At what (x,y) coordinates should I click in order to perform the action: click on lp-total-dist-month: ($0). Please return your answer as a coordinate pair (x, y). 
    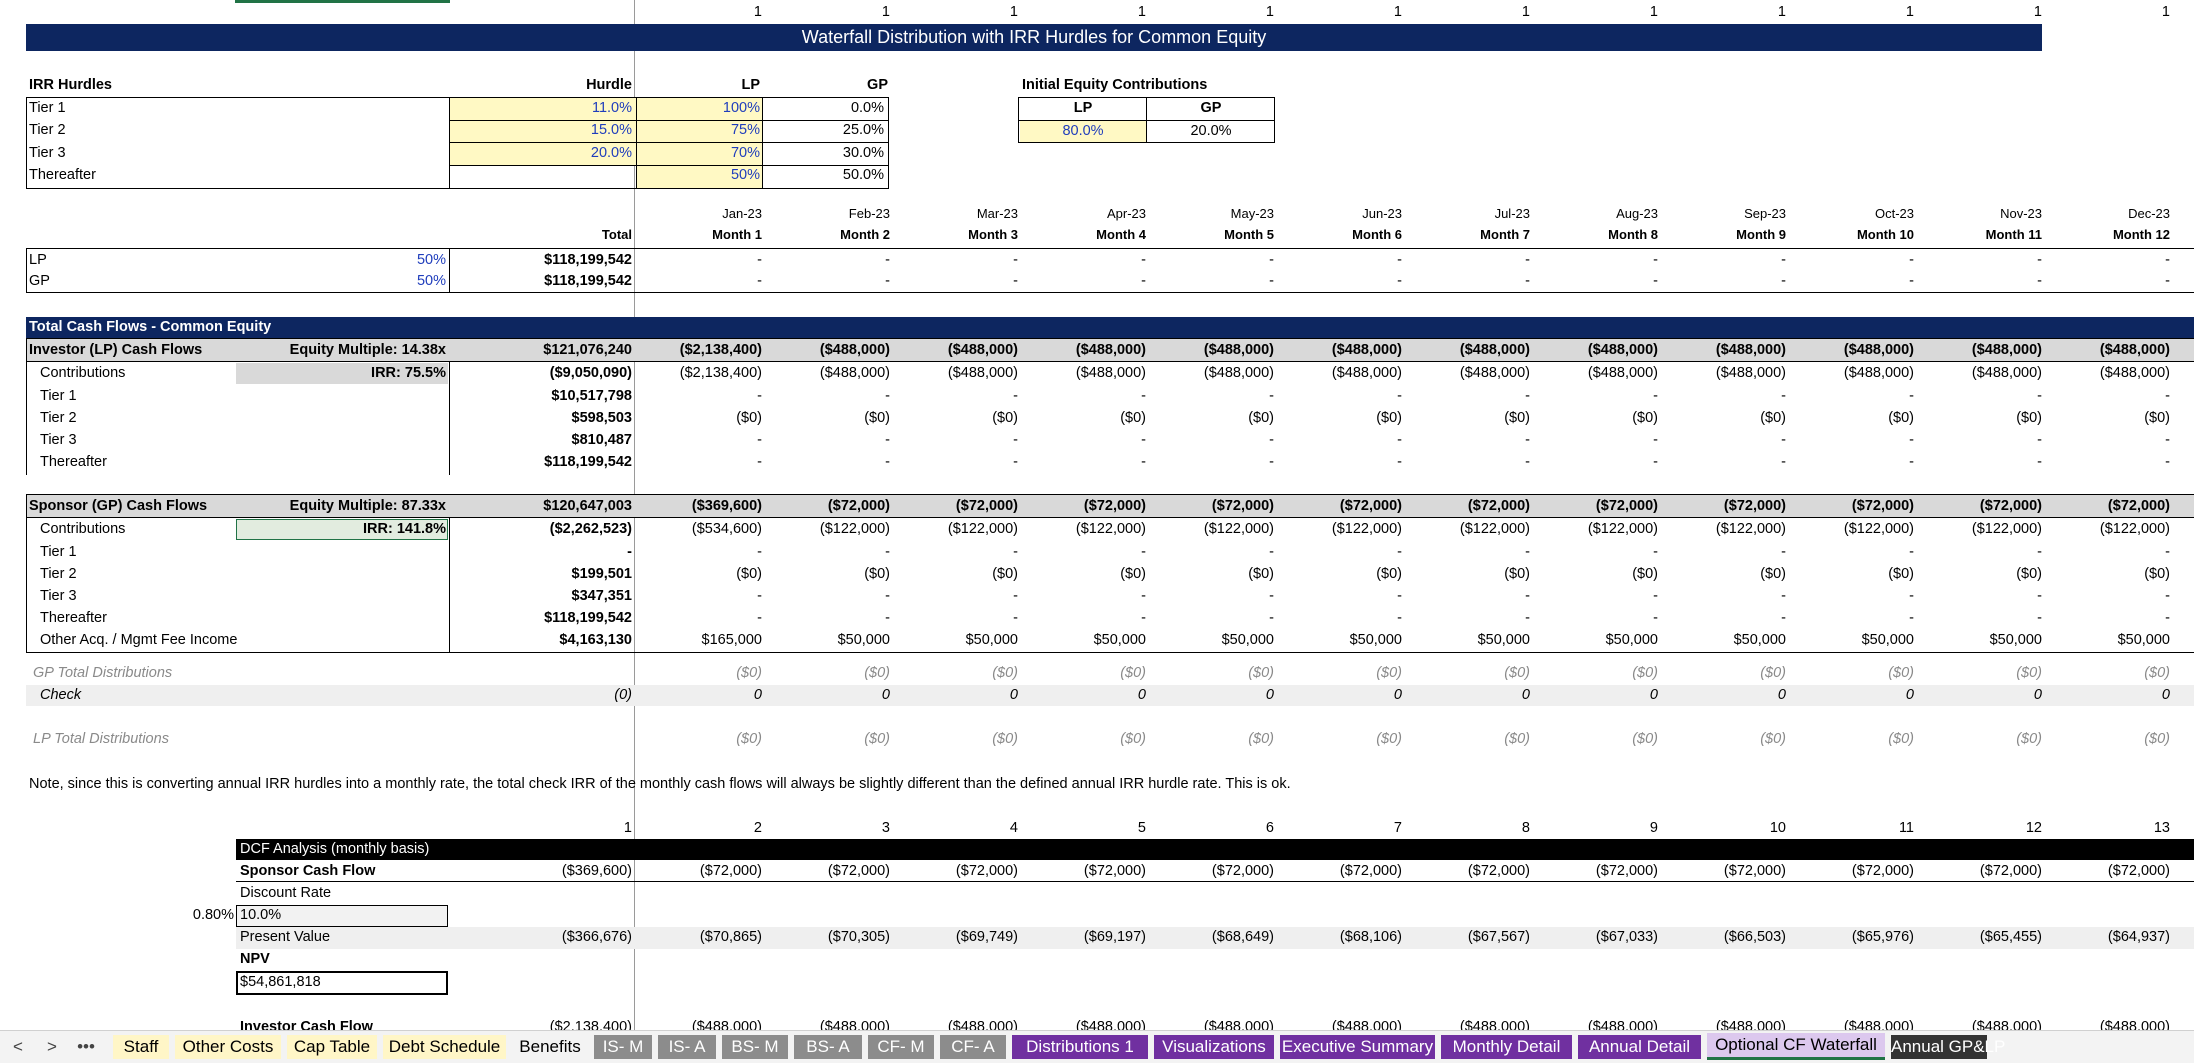
    Looking at the image, I should click on (1261, 739).